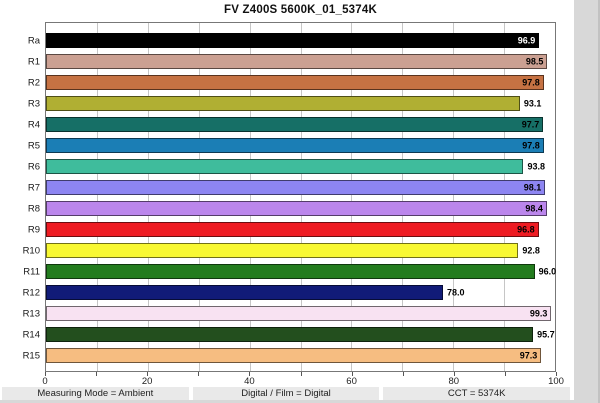  I want to click on bar-row: R9 96.8, so click(291, 229).